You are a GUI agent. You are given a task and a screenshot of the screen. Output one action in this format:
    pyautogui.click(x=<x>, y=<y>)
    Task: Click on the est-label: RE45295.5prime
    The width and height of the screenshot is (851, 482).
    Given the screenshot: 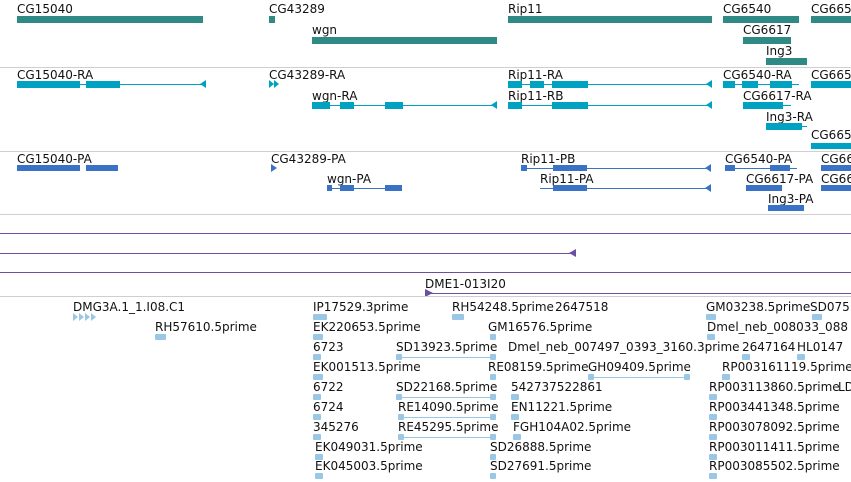 What is the action you would take?
    pyautogui.click(x=448, y=427)
    